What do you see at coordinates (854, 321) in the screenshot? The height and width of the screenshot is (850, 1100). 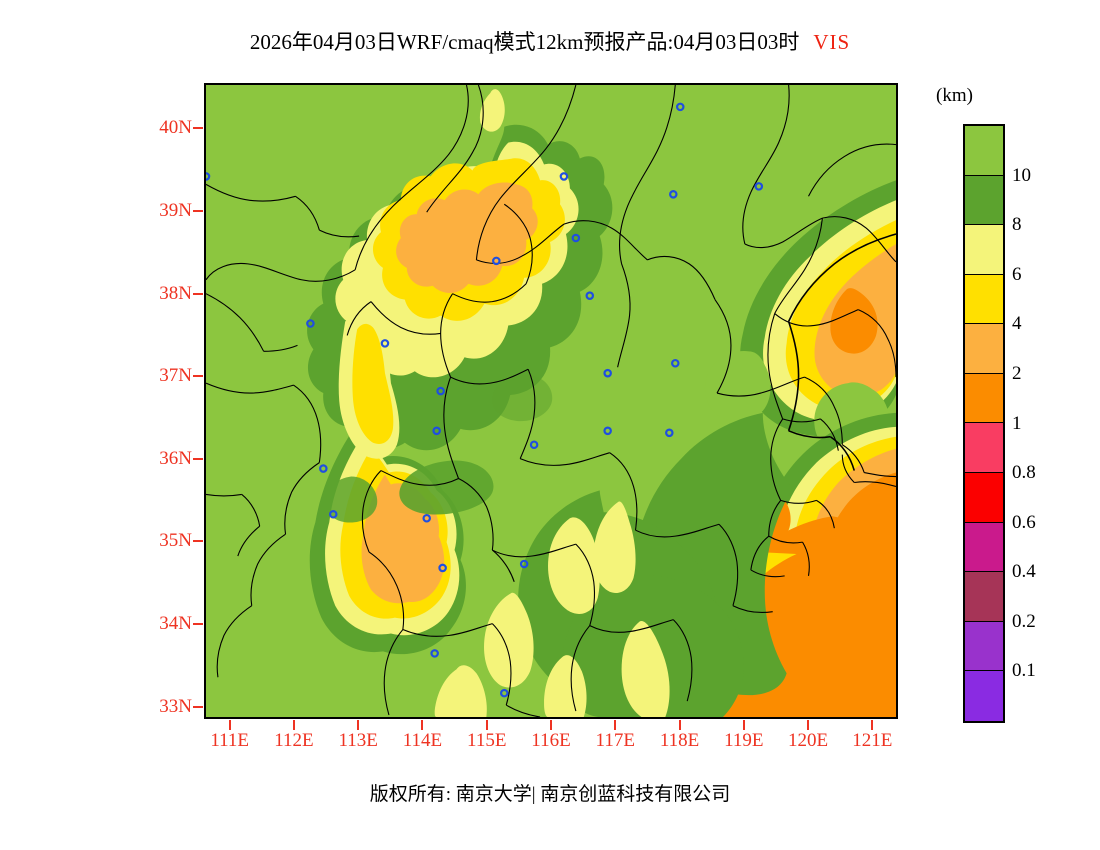 I see `vis-band-2-4-bohai-core` at bounding box center [854, 321].